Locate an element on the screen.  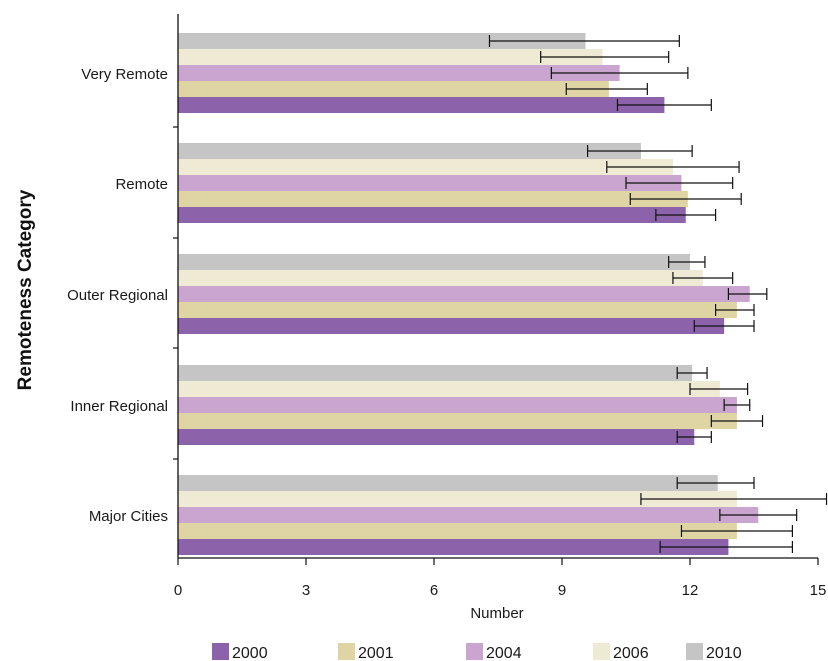
category-label: Remote is located at coordinates (141, 184).